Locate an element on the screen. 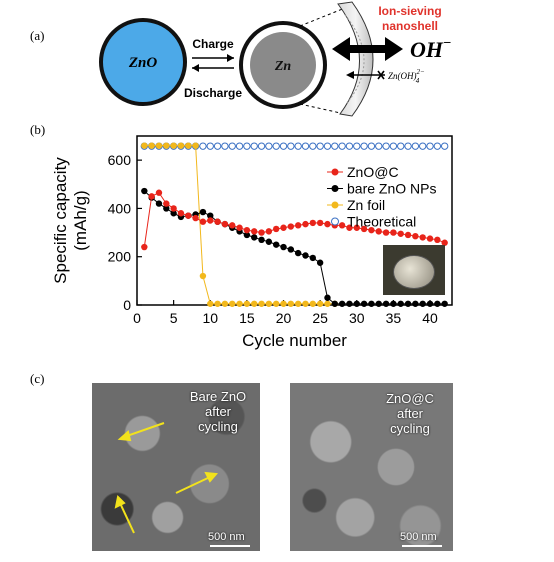 The image size is (554, 562). x-axis-label: Cycle number is located at coordinates (294, 340).